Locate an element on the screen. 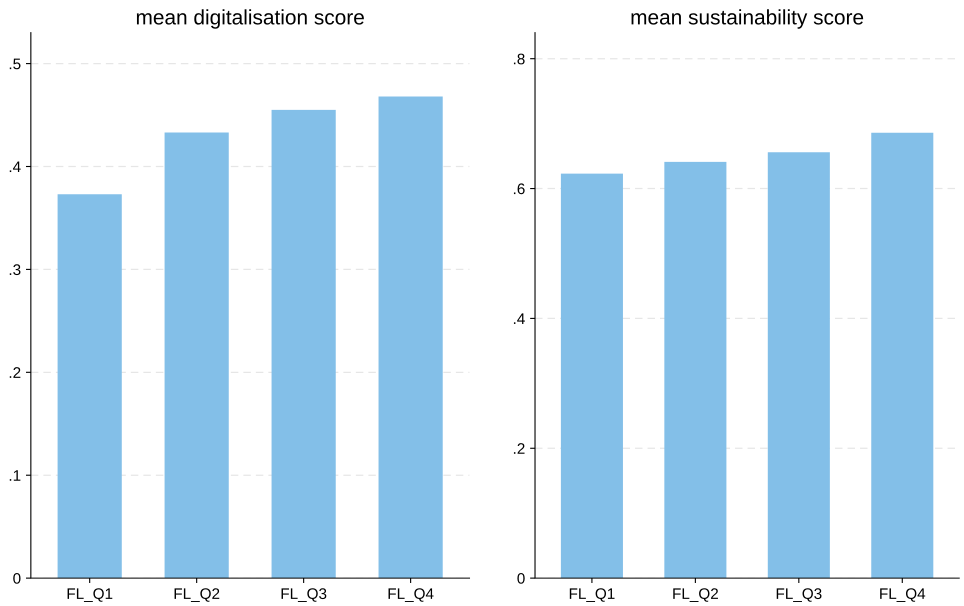  chart-title: mean sustainability score is located at coordinates (748, 19).